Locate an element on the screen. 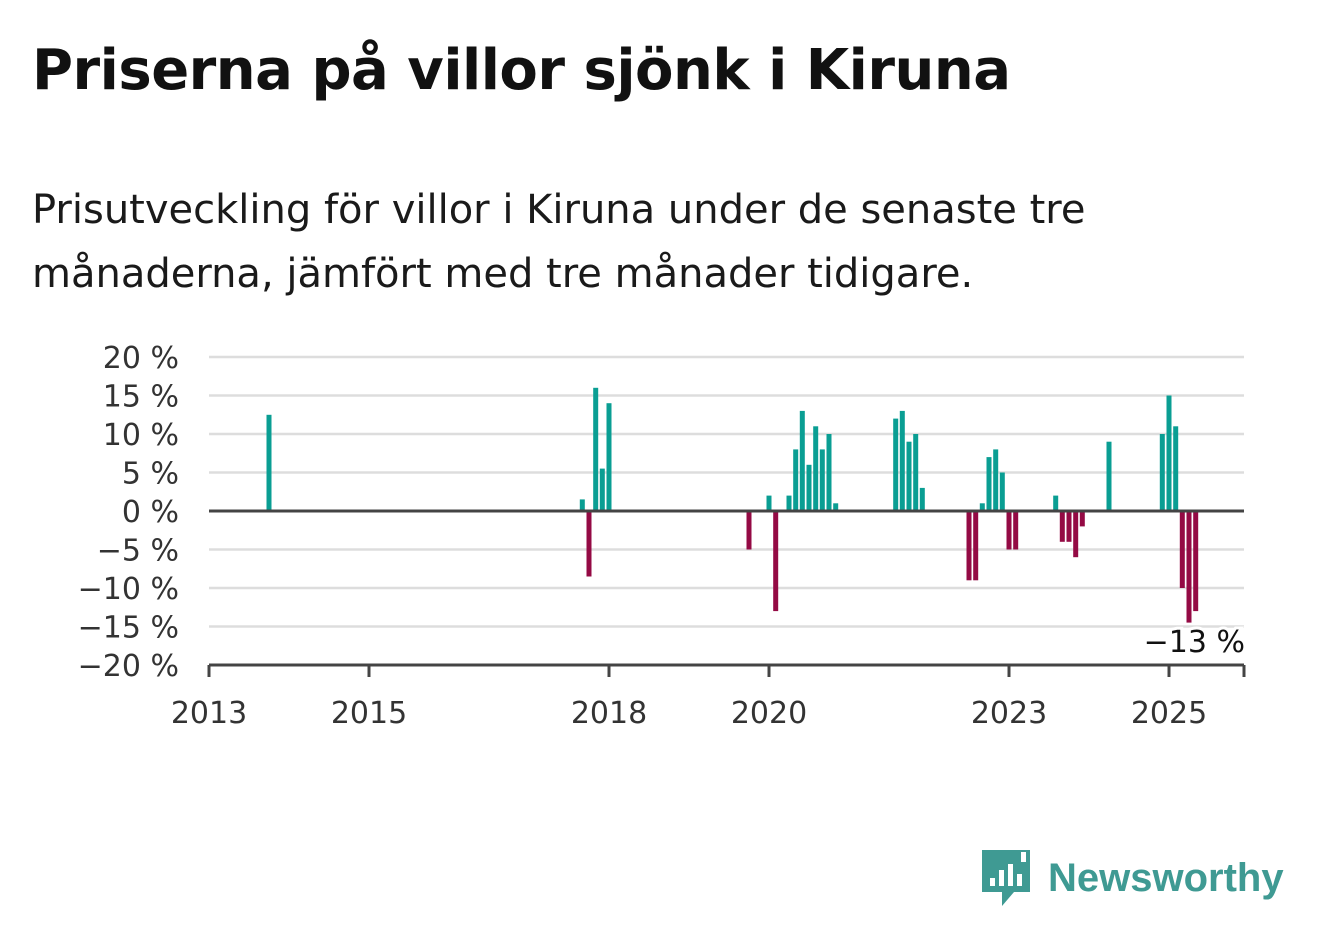 The height and width of the screenshot is (939, 1322). bar-chart-speech-bubble-icon is located at coordinates (1006, 878).